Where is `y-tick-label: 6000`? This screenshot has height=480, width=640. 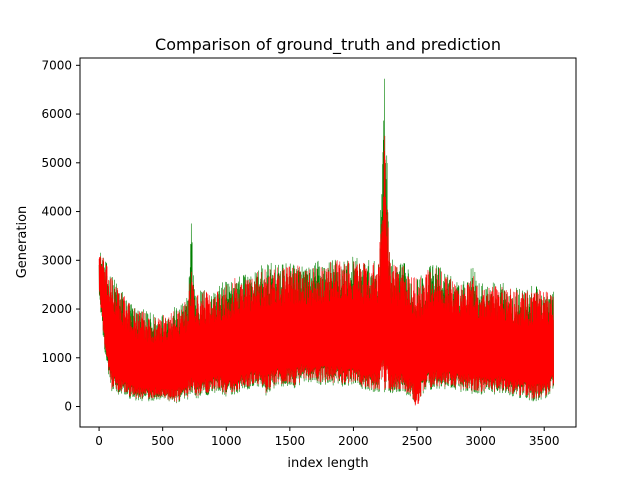
y-tick-label: 6000 is located at coordinates (56, 114).